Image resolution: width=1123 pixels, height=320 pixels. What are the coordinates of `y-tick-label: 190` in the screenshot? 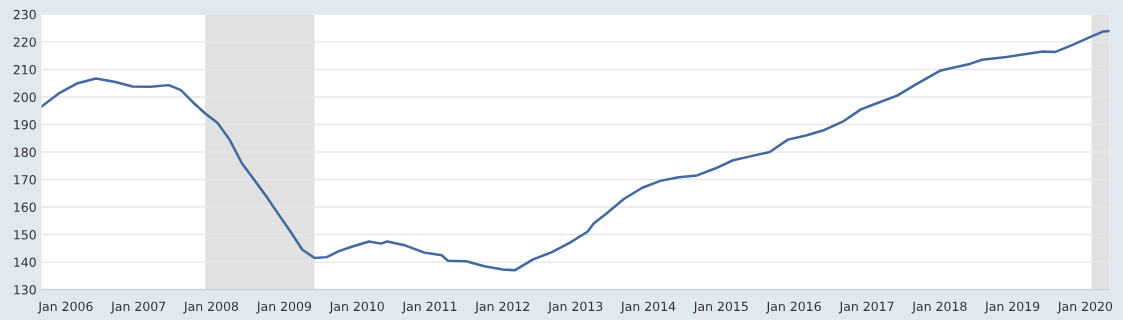 It's located at (25, 124).